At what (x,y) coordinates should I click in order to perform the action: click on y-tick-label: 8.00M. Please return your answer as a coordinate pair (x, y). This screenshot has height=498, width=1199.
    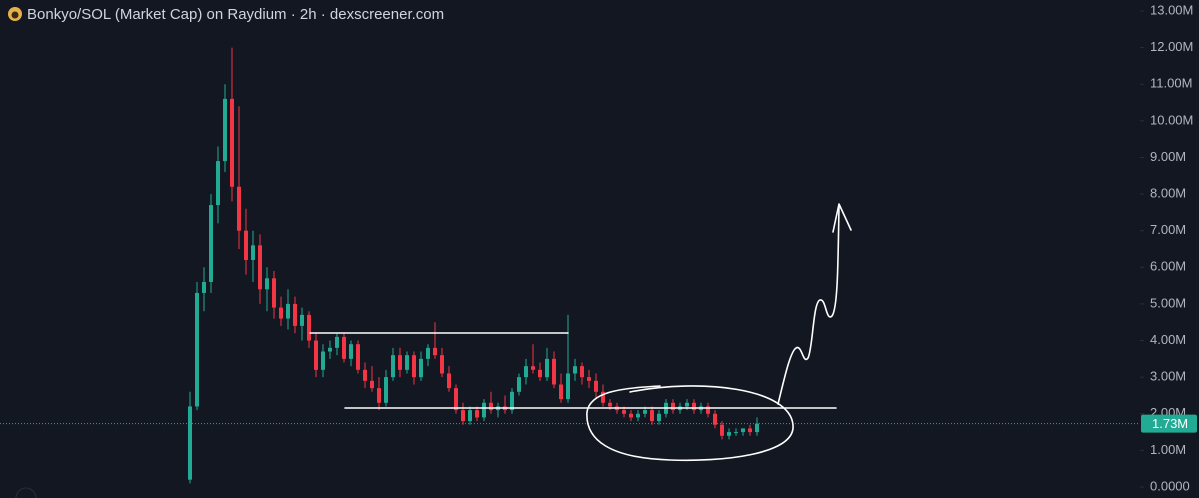
    Looking at the image, I should click on (1168, 193).